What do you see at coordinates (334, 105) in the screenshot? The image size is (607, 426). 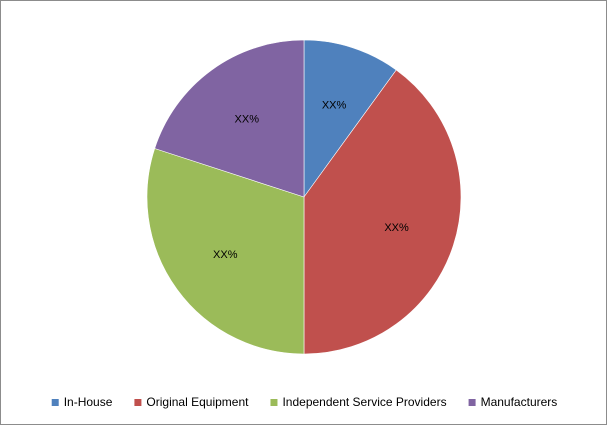 I see `data-label-in-house: XX%` at bounding box center [334, 105].